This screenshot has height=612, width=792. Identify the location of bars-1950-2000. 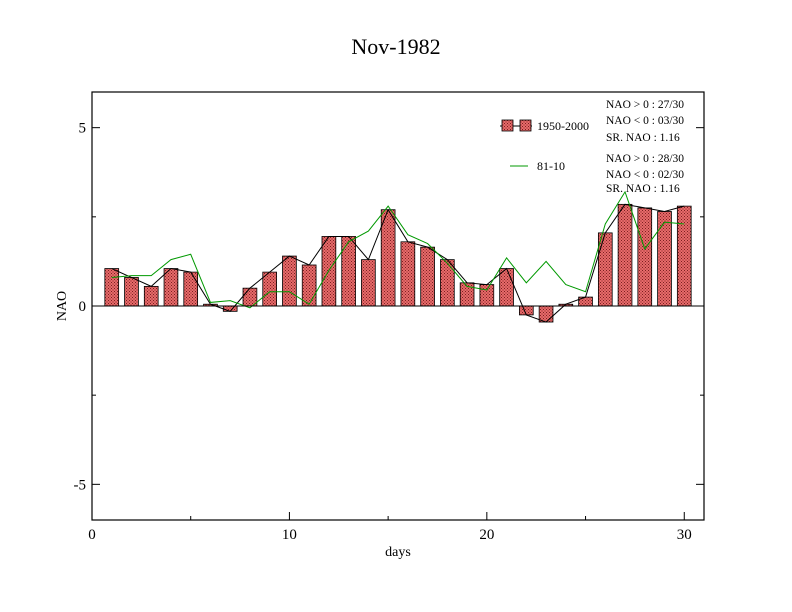
(398, 263).